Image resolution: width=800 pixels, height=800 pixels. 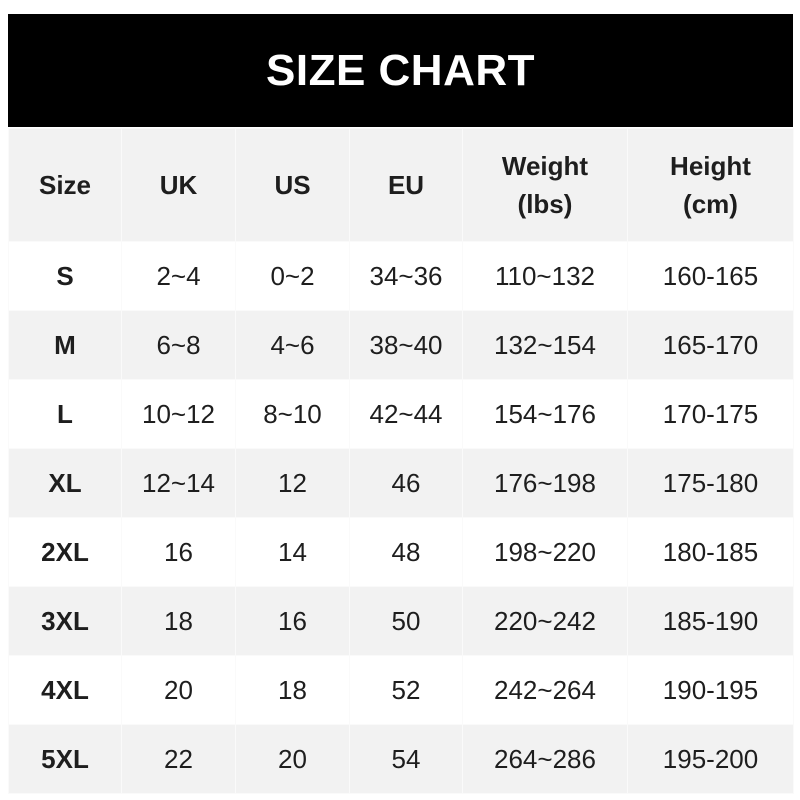 What do you see at coordinates (710, 759) in the screenshot?
I see `cell-height: 195-200` at bounding box center [710, 759].